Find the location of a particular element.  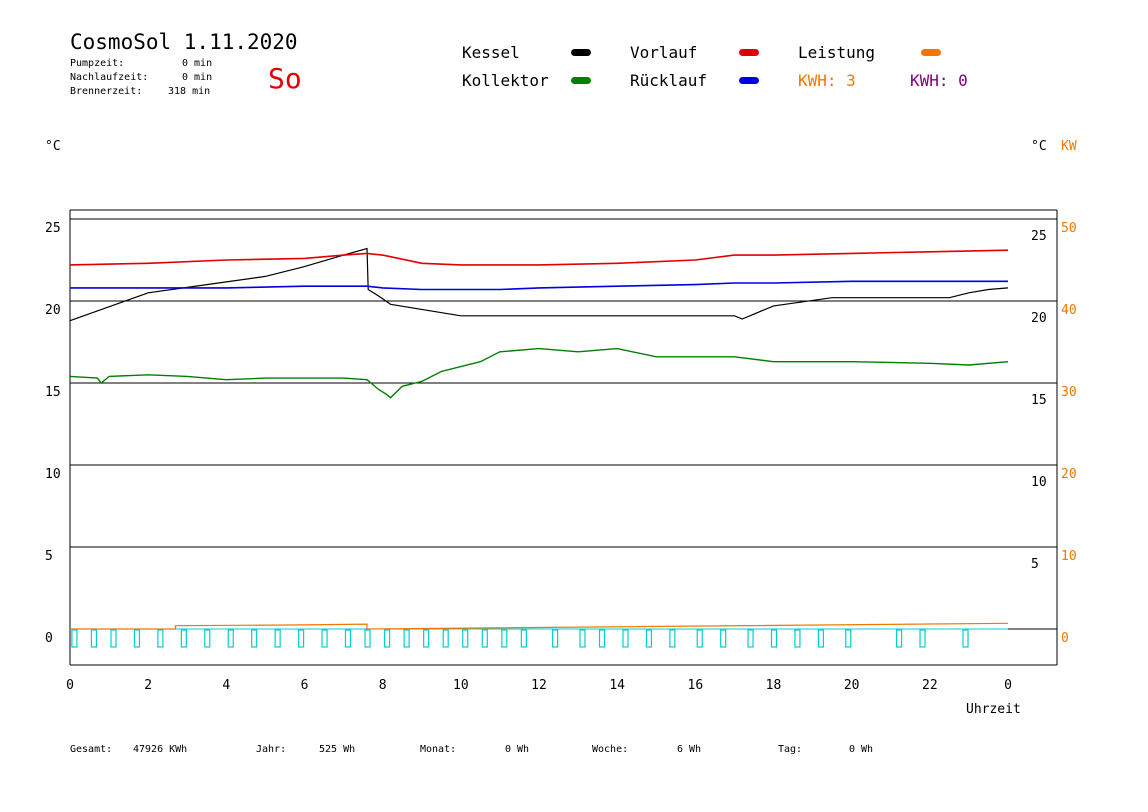

footer-woche-label: Woche: is located at coordinates (610, 749).